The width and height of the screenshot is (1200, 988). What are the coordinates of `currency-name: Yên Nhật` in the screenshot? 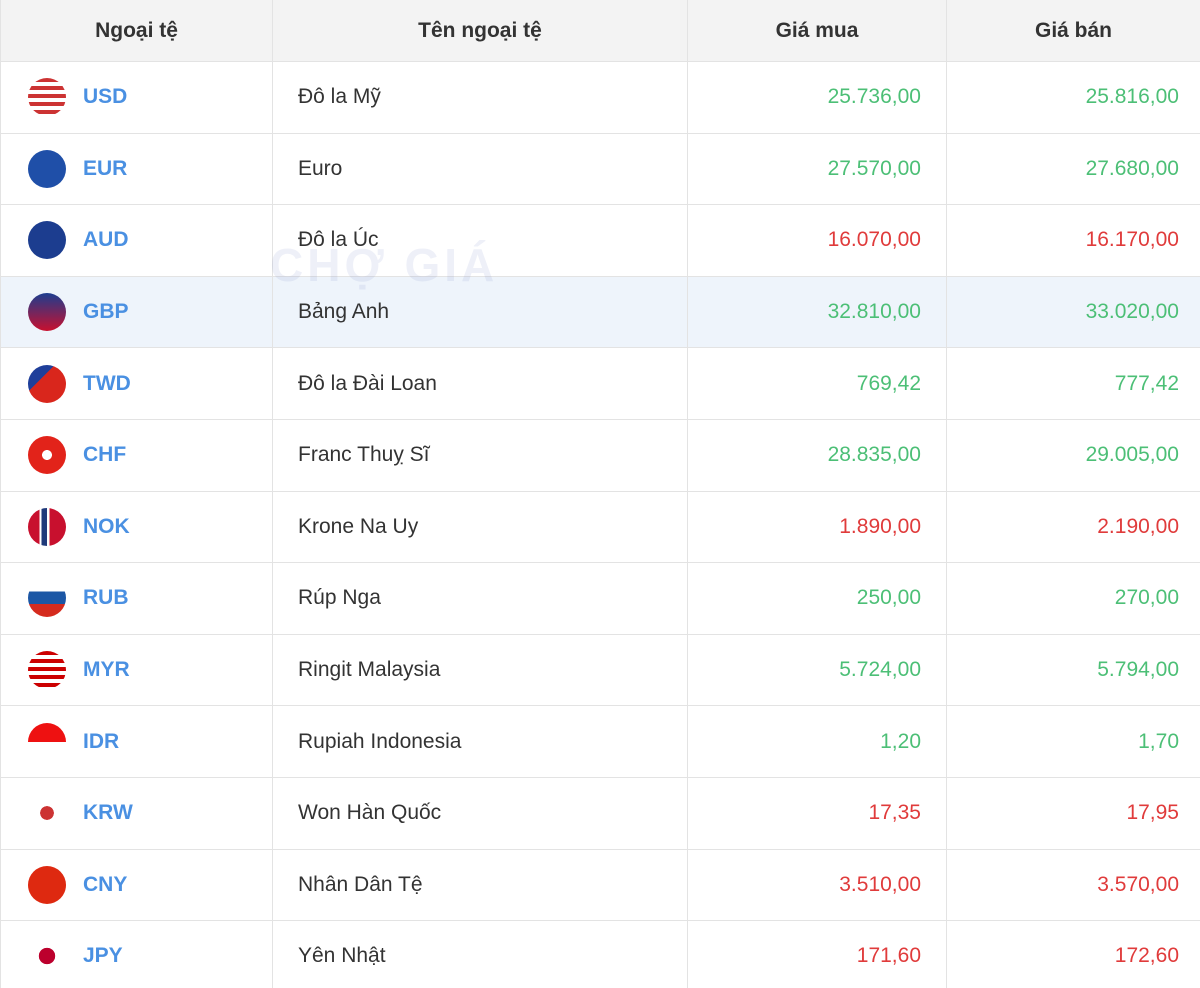 It's located at (479, 954).